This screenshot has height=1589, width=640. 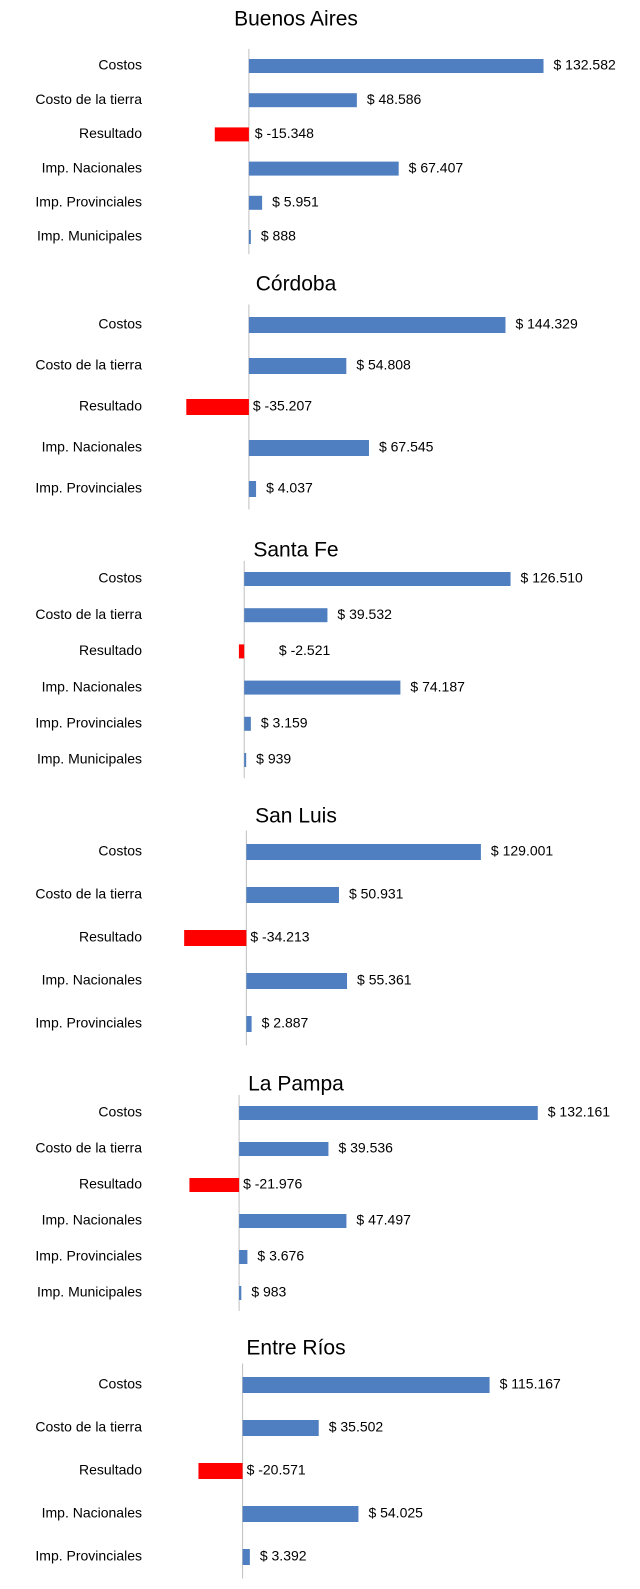 What do you see at coordinates (289, 488) in the screenshot?
I see `value-label: $ 4.037` at bounding box center [289, 488].